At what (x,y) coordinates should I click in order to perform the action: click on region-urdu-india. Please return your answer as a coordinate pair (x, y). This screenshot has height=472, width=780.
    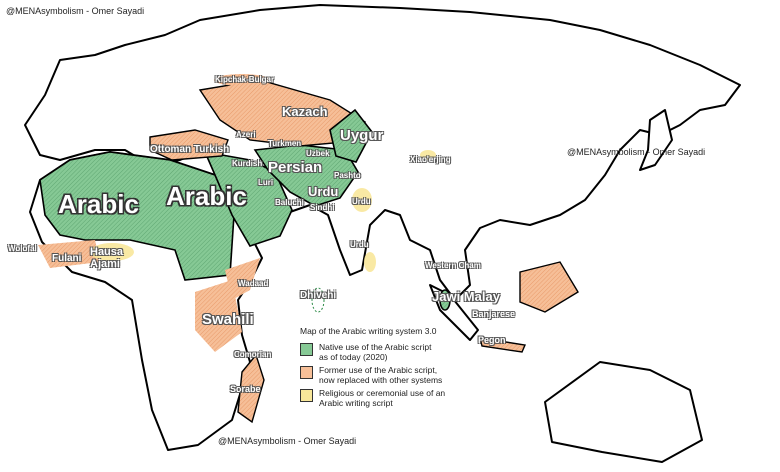
    Looking at the image, I should click on (362, 200).